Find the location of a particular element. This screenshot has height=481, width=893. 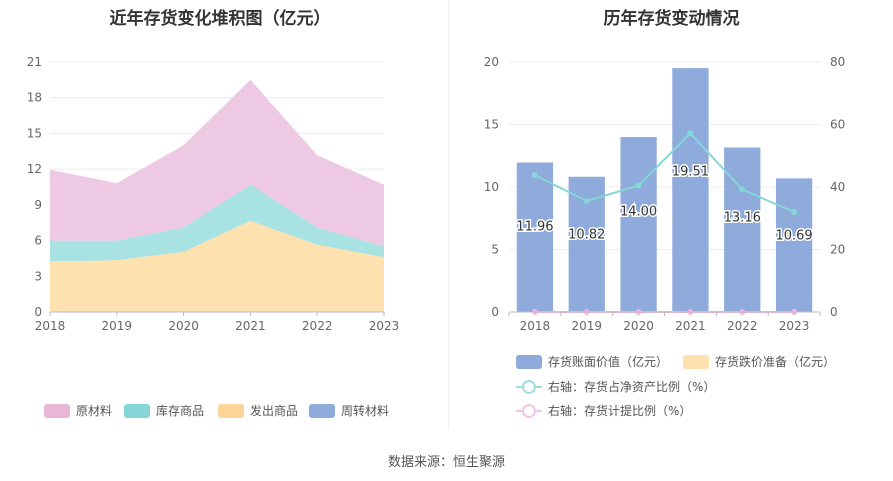

legend-label: 右轴：存货占净资产比例（%） is located at coordinates (632, 387).